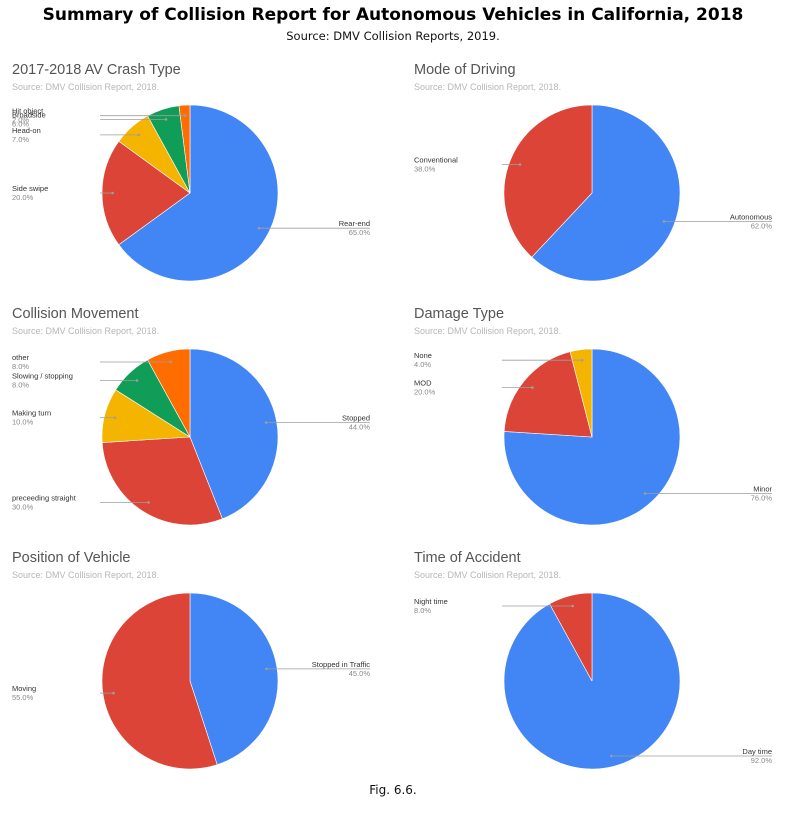 The width and height of the screenshot is (786, 813). I want to click on slice-value: 2.0%, so click(20, 120).